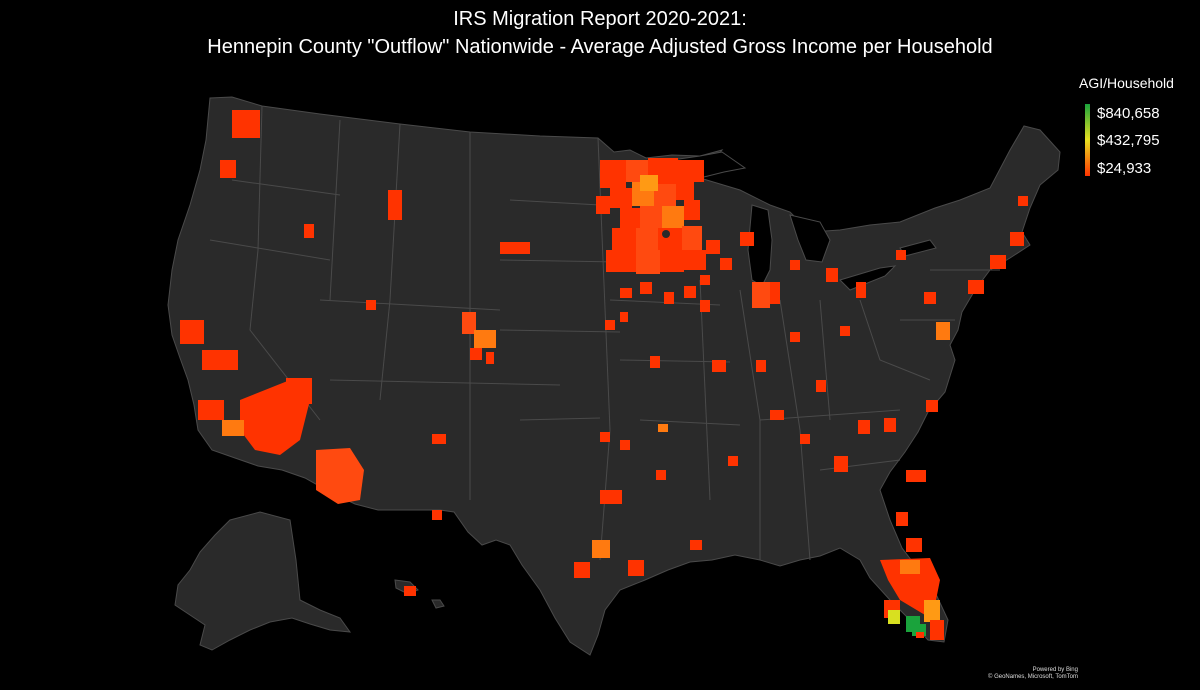  What do you see at coordinates (438, 604) in the screenshot?
I see `hawaii-island` at bounding box center [438, 604].